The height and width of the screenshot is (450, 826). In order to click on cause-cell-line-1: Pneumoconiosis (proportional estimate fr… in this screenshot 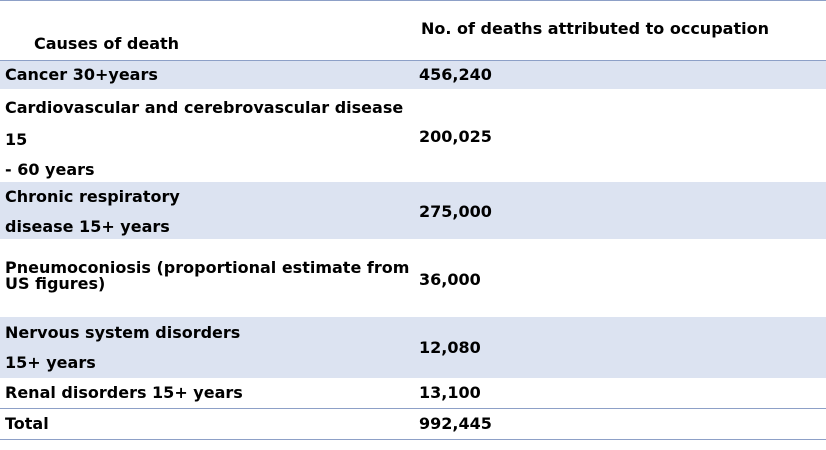, I will do `click(207, 267)`.